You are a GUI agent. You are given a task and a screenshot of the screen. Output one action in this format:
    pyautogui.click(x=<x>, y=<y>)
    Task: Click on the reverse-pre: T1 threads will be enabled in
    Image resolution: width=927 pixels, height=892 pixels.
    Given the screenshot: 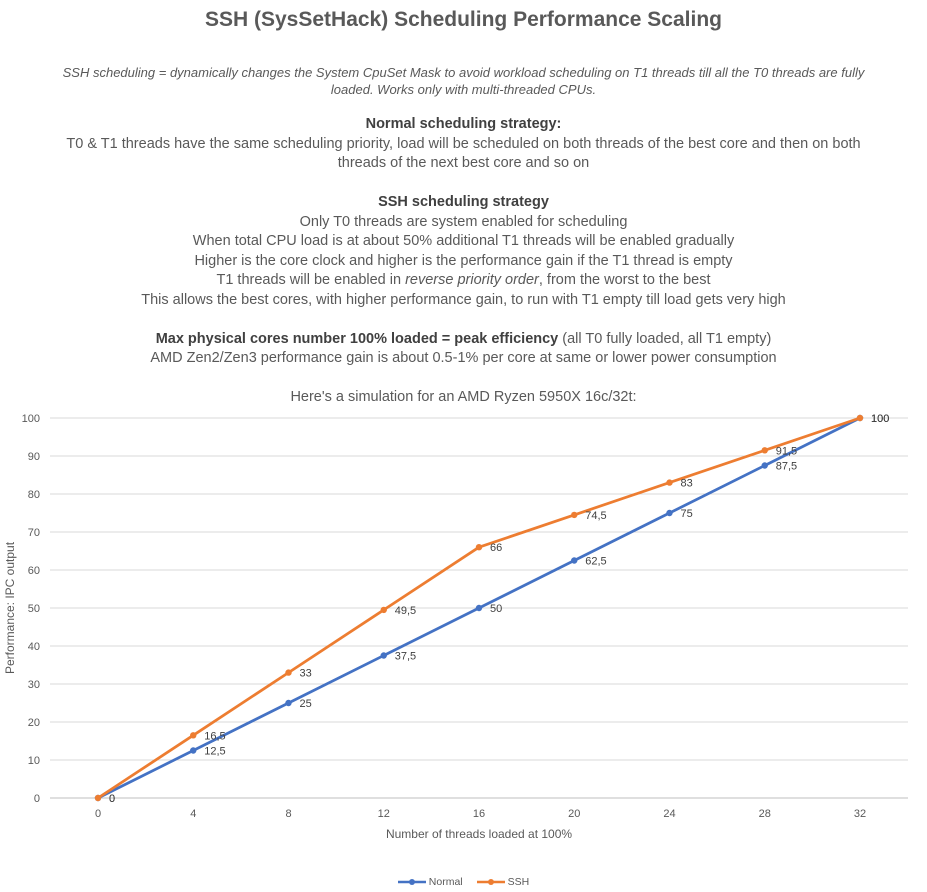 What is the action you would take?
    pyautogui.click(x=311, y=280)
    